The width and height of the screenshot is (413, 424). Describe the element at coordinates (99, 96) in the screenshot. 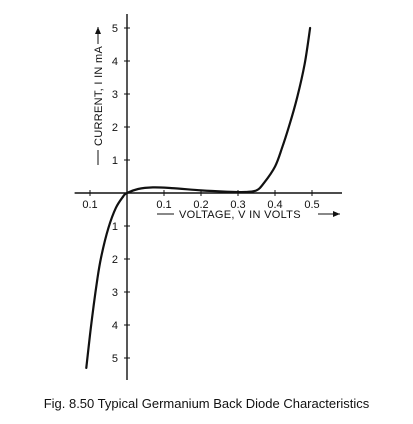

I see `y-axis-title: CURRENT, I IN mA` at that location.